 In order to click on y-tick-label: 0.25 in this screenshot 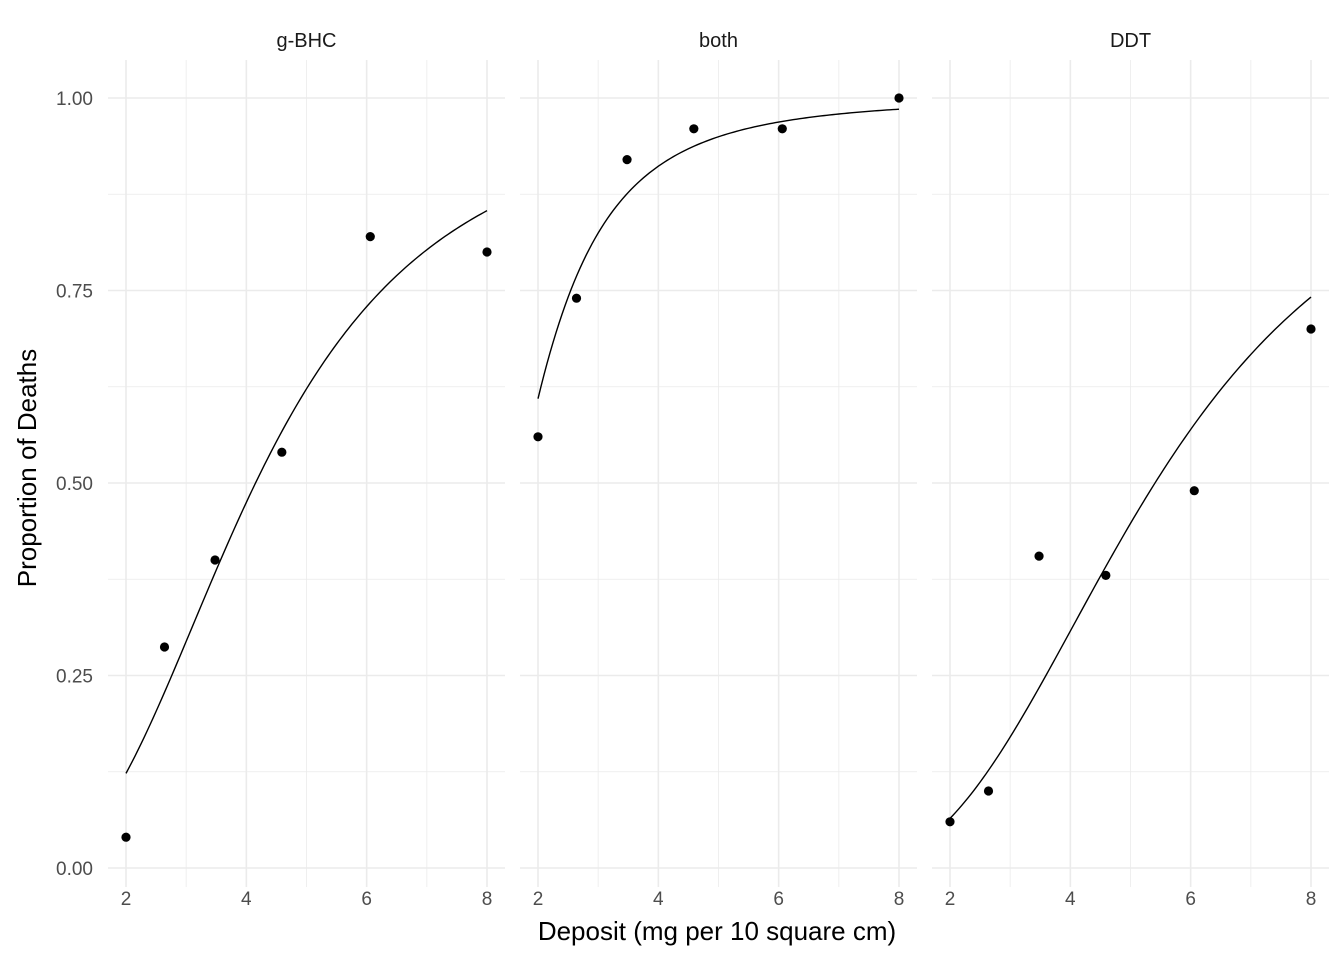, I will do `click(74, 677)`.